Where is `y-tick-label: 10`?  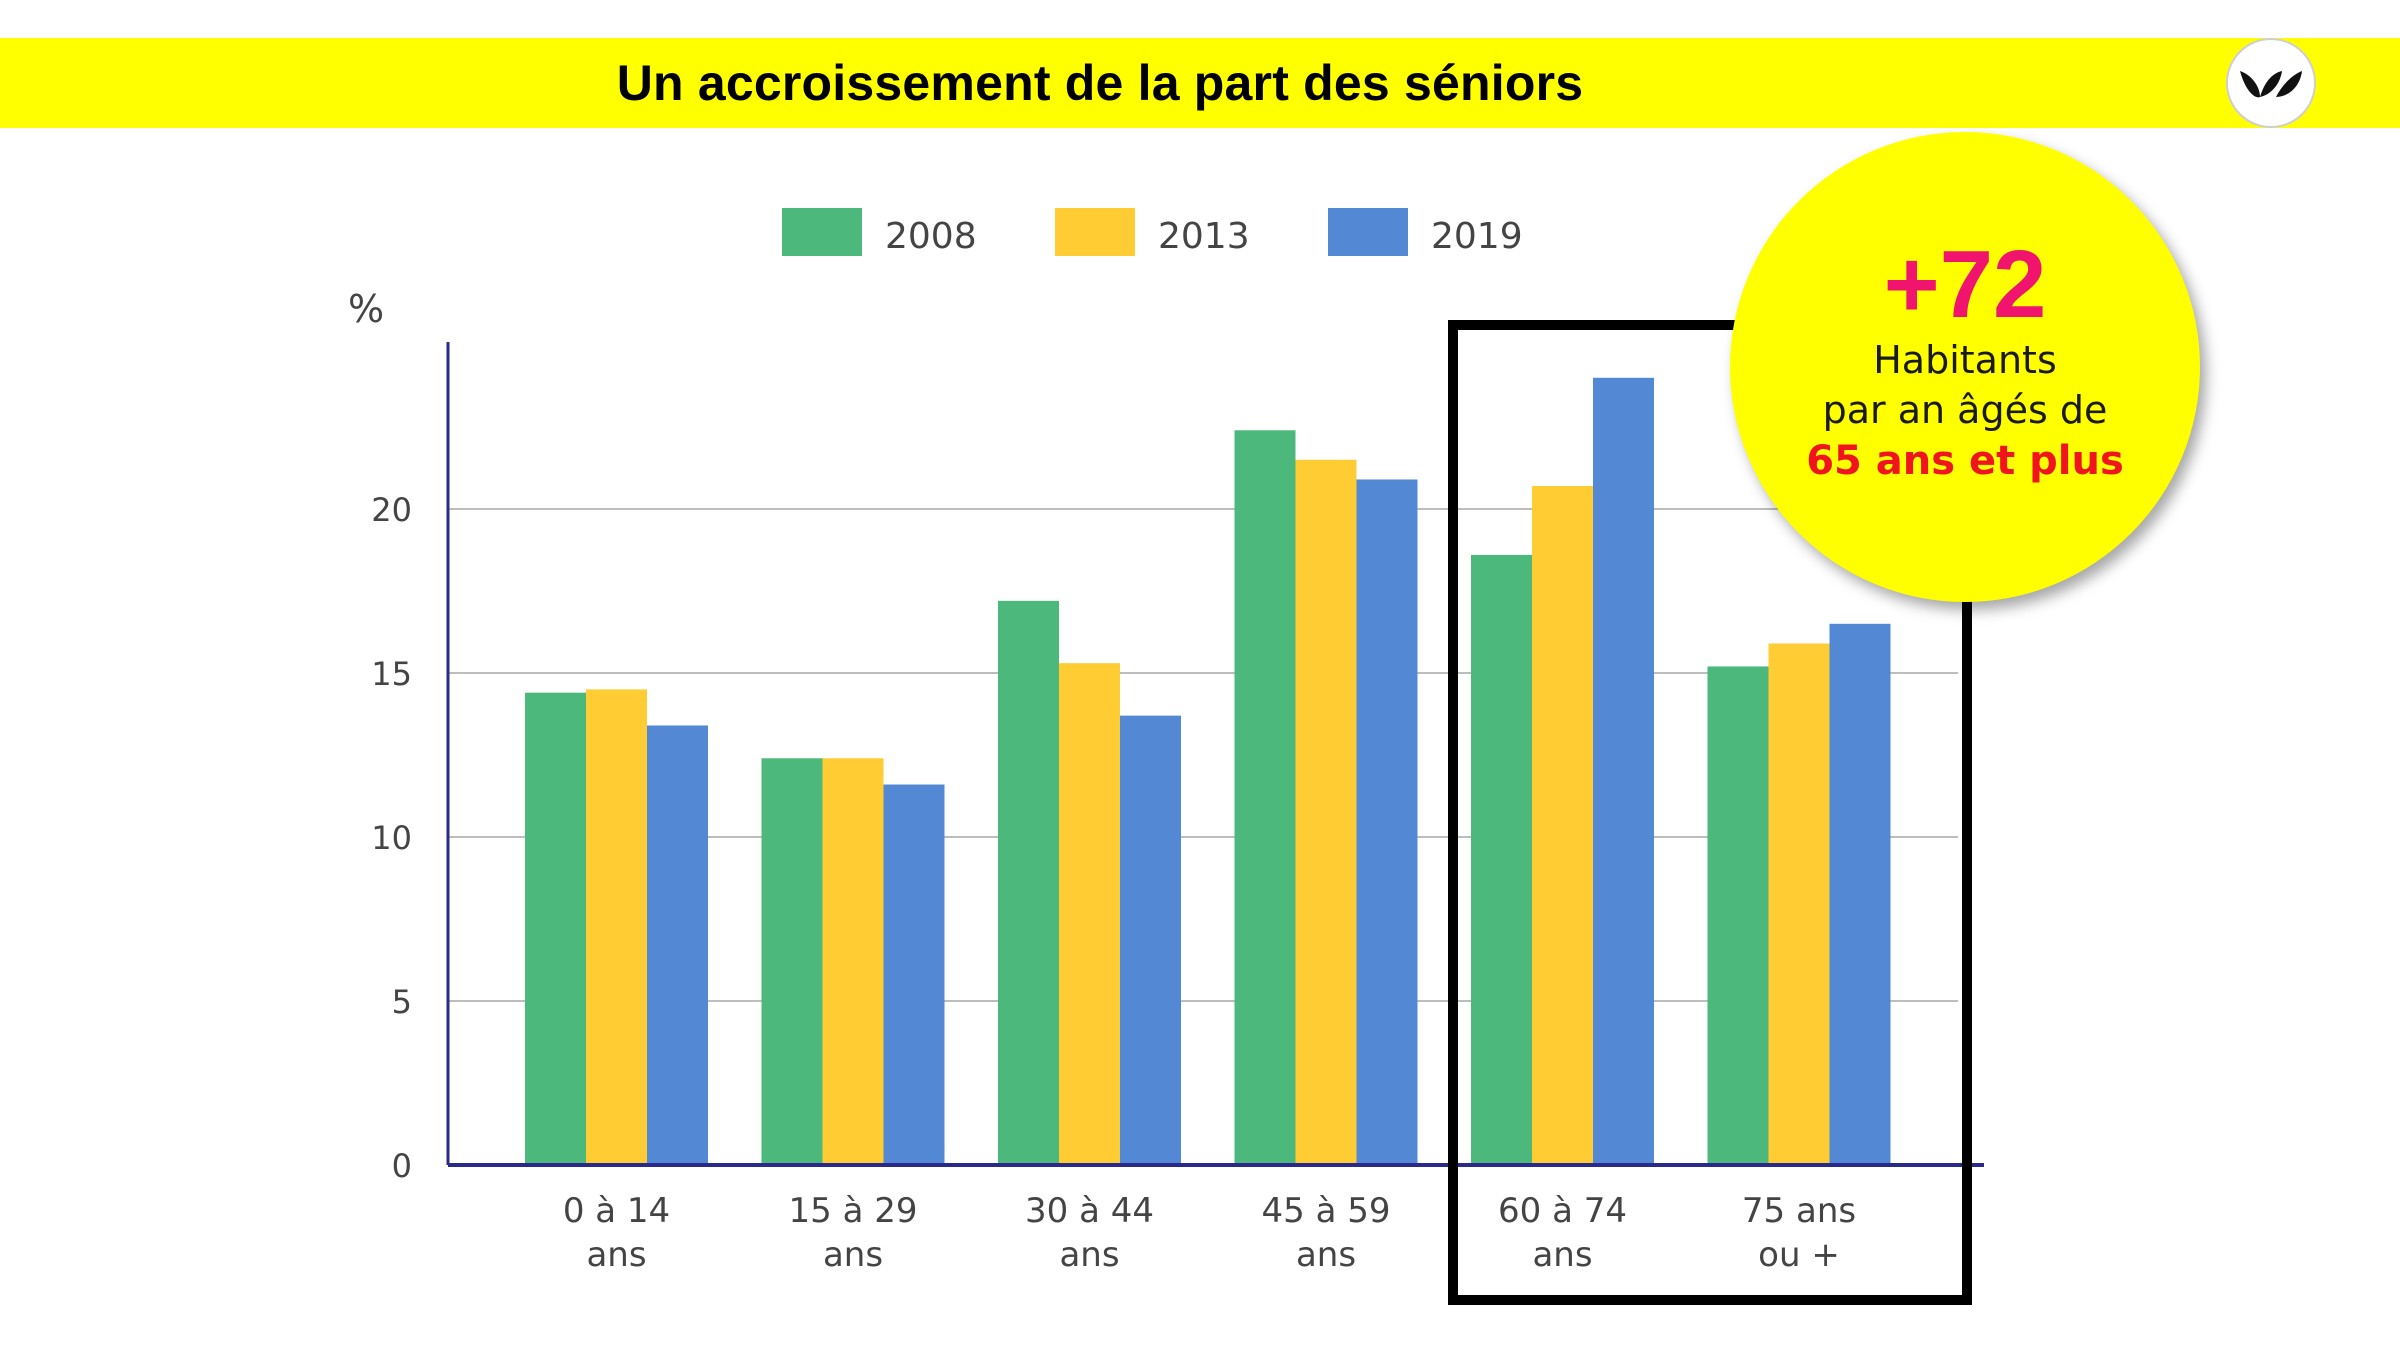
y-tick-label: 10 is located at coordinates (391, 838).